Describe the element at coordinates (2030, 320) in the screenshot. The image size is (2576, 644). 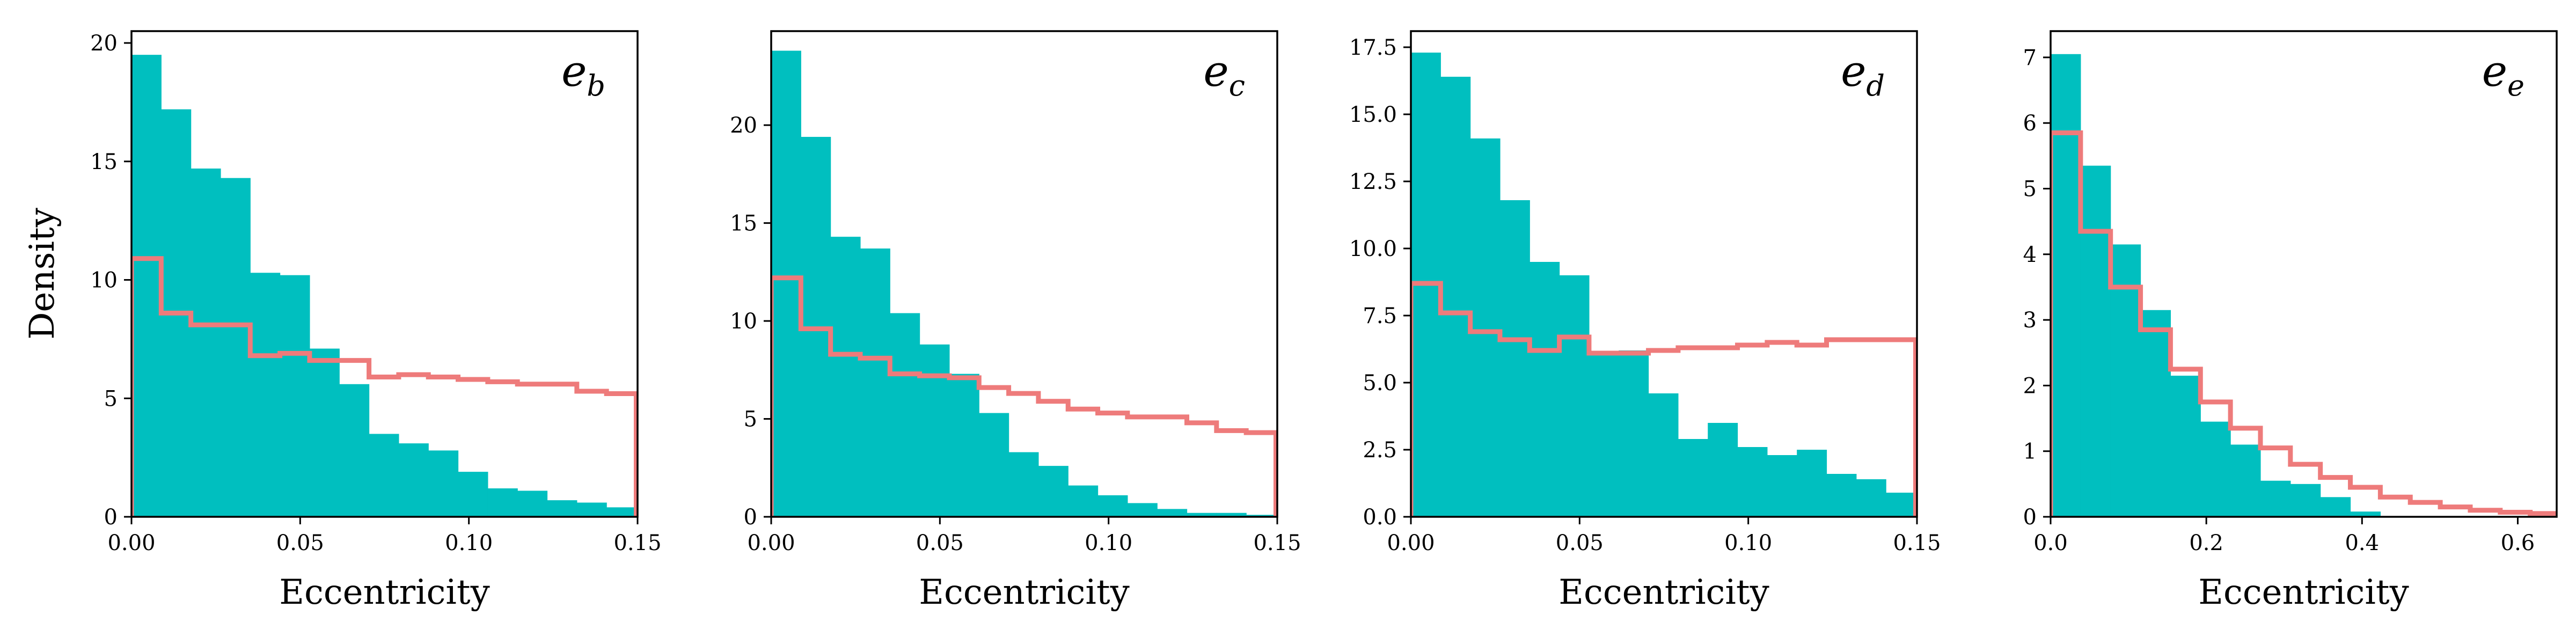
I see `y-tick-label: 3` at that location.